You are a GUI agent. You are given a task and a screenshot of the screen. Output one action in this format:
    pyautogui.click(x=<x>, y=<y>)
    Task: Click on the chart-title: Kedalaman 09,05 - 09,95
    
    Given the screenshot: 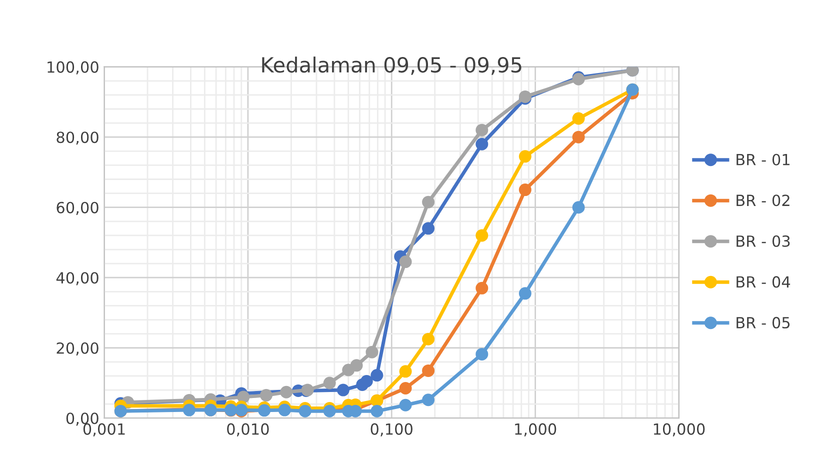 What is the action you would take?
    pyautogui.click(x=392, y=65)
    